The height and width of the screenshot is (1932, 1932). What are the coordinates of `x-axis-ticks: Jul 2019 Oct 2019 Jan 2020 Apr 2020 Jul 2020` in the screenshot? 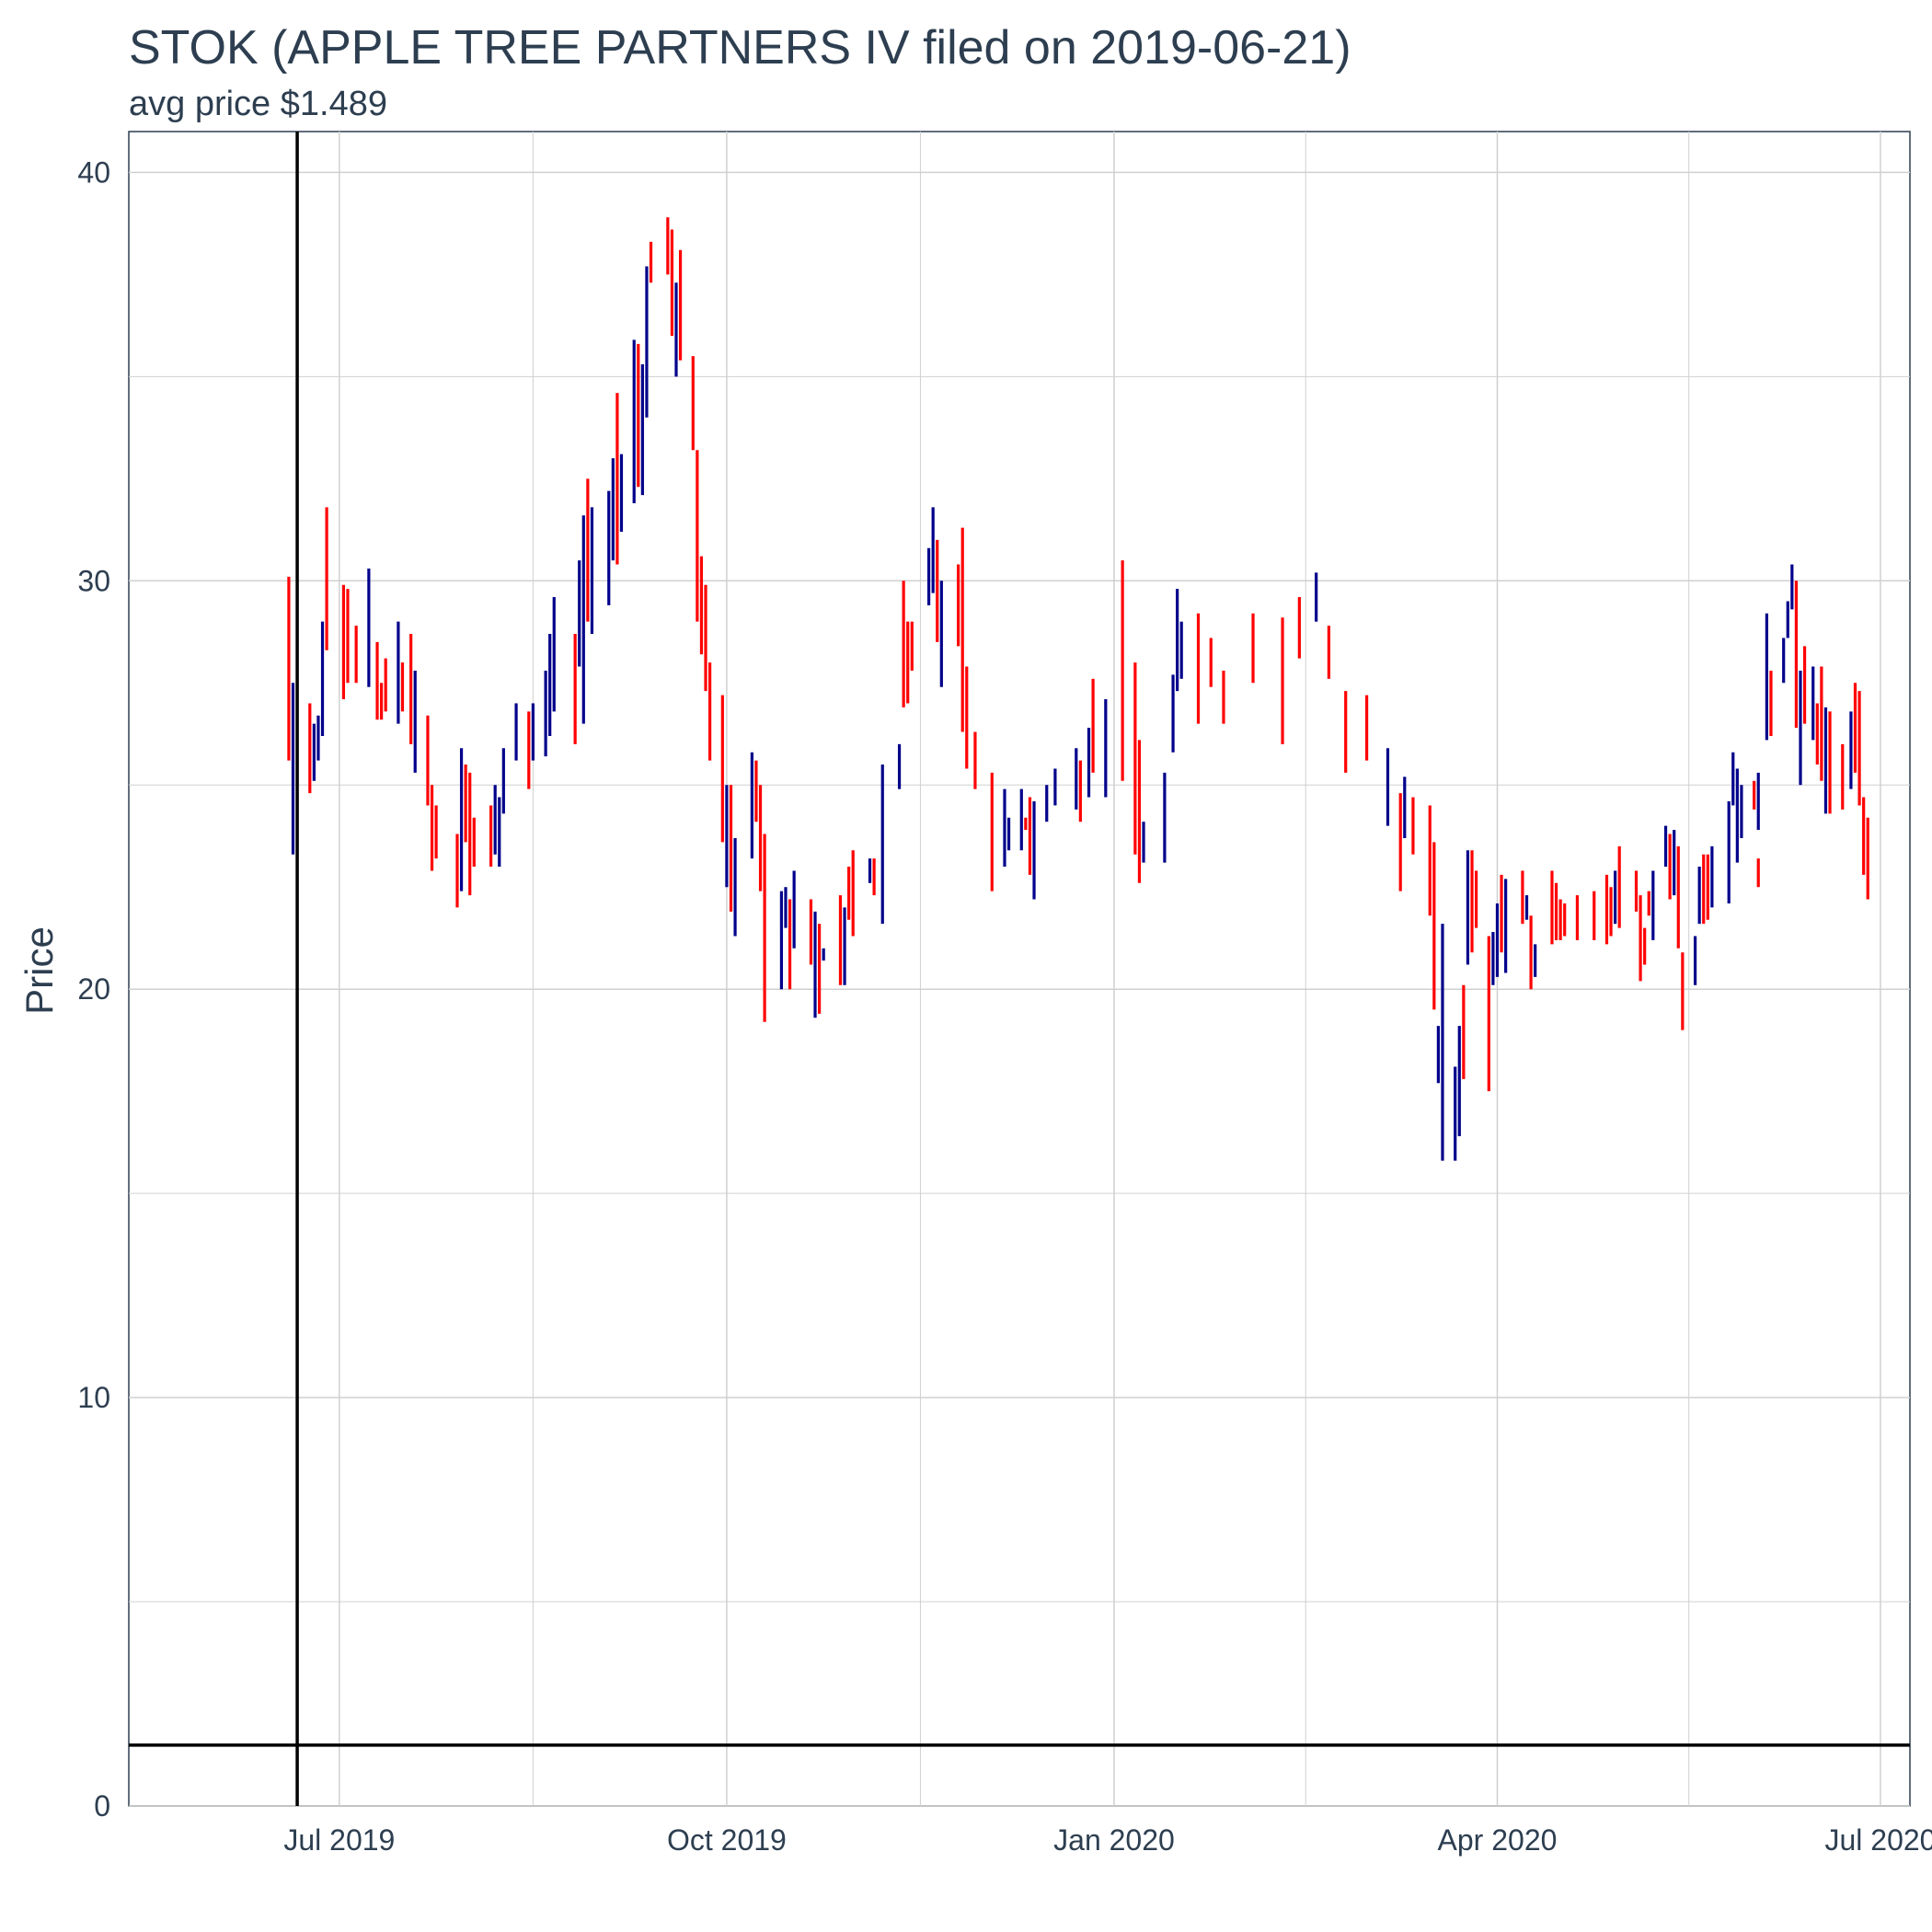 It's located at (1107, 1840).